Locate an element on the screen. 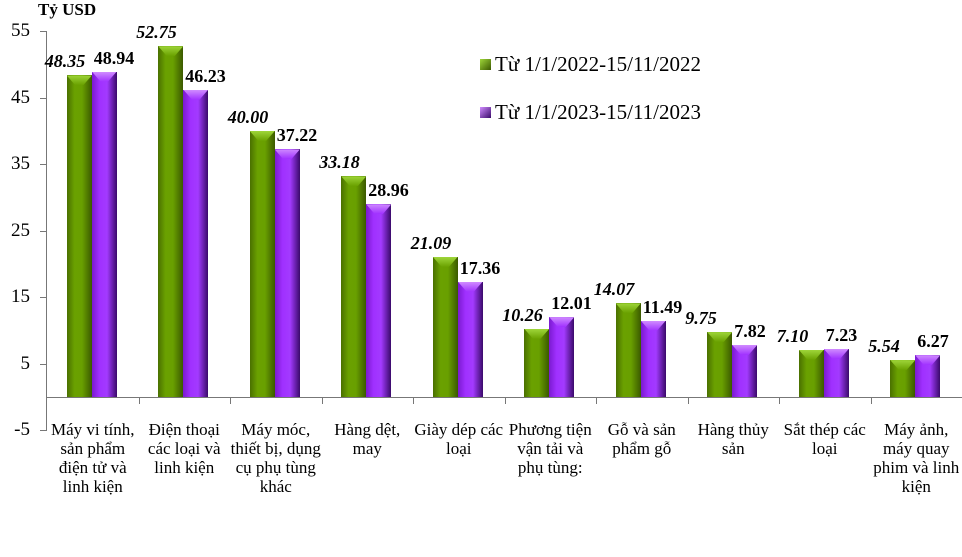 This screenshot has height=557, width=962. x-category-label: Gỗ và sản phẩm gỗ is located at coordinates (641, 439).